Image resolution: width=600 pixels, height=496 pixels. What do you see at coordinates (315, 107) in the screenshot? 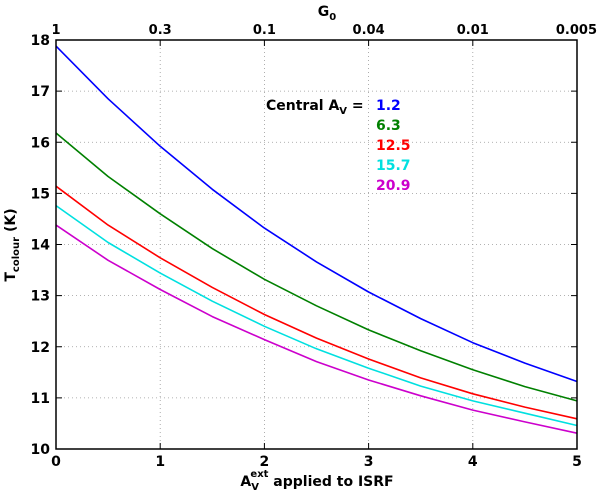
I see `legend-title: Central AV =` at bounding box center [315, 107].